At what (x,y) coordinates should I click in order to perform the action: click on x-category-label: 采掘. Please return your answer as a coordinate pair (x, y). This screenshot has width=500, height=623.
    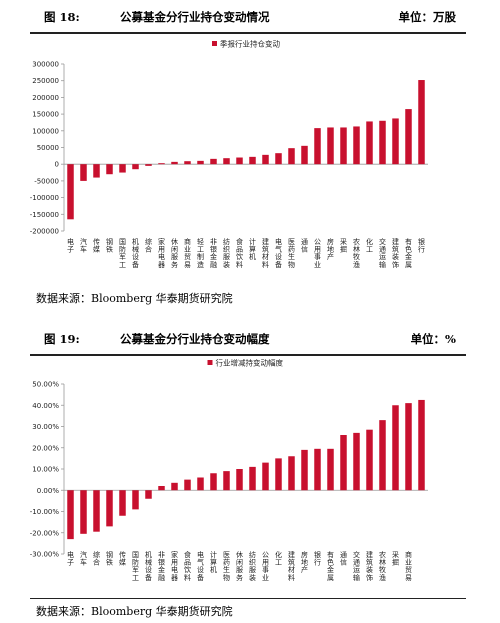
    Looking at the image, I should click on (343, 245).